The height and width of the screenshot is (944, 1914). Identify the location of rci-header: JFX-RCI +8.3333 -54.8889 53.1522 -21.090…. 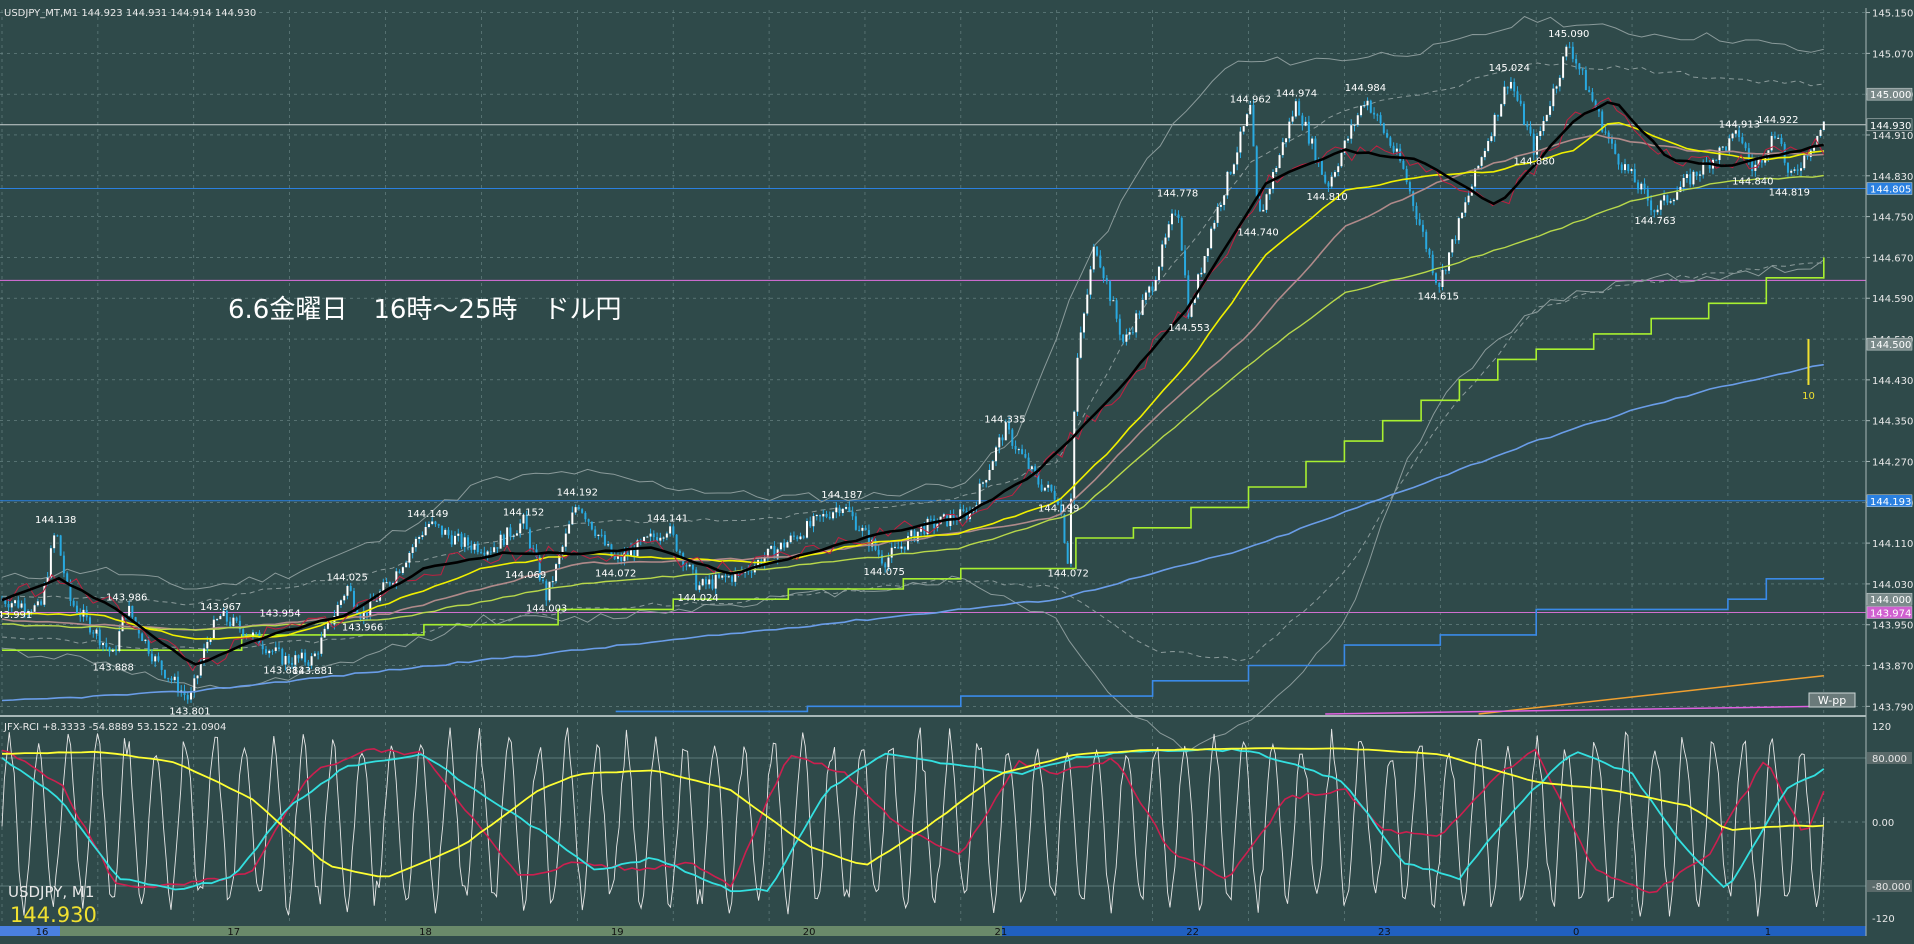
(114, 727).